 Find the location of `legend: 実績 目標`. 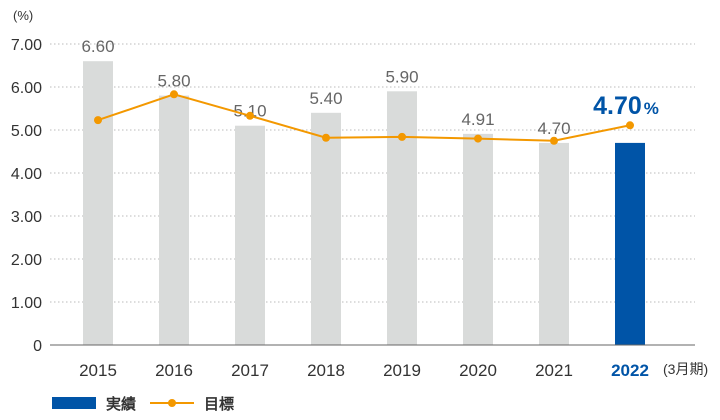

legend: 実績 目標 is located at coordinates (143, 404).